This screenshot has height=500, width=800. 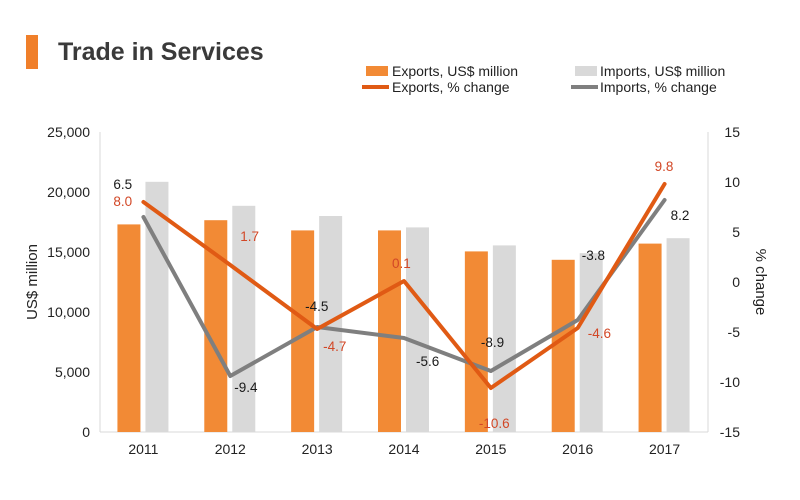 What do you see at coordinates (730, 382) in the screenshot?
I see `y2-tick-label: -10` at bounding box center [730, 382].